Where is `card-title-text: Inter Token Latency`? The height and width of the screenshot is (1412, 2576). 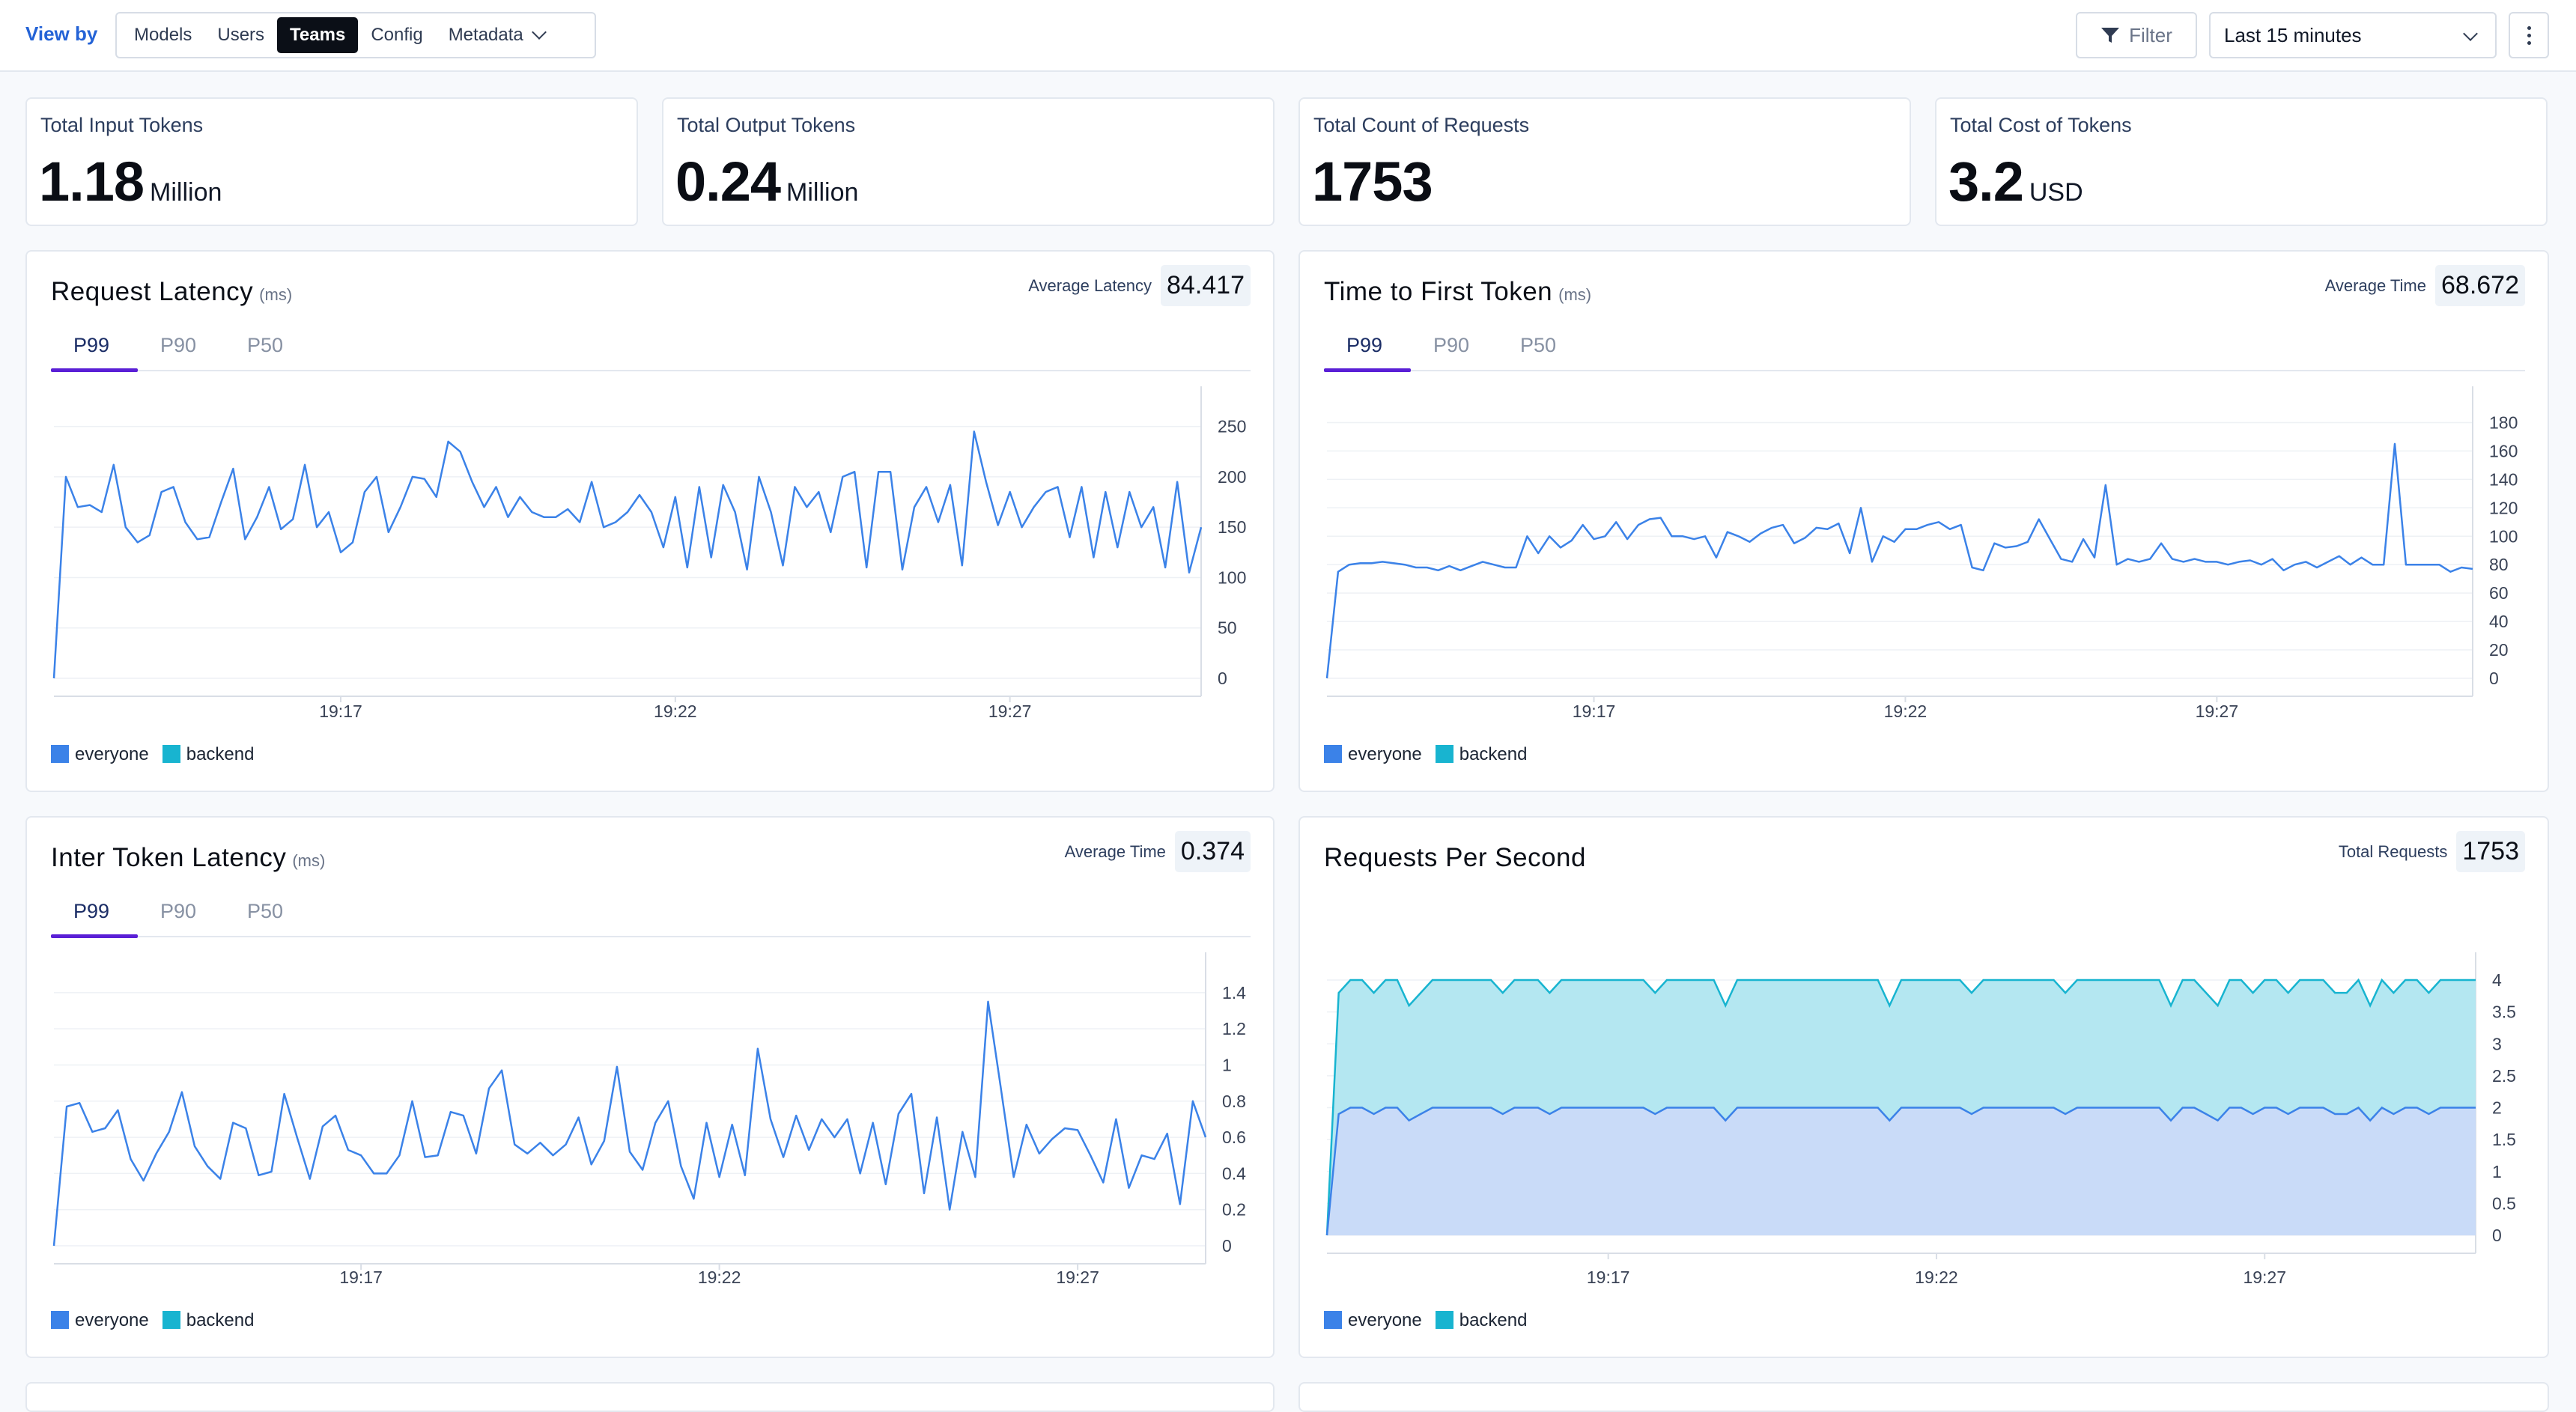
card-title-text: Inter Token Latency is located at coordinates (169, 857).